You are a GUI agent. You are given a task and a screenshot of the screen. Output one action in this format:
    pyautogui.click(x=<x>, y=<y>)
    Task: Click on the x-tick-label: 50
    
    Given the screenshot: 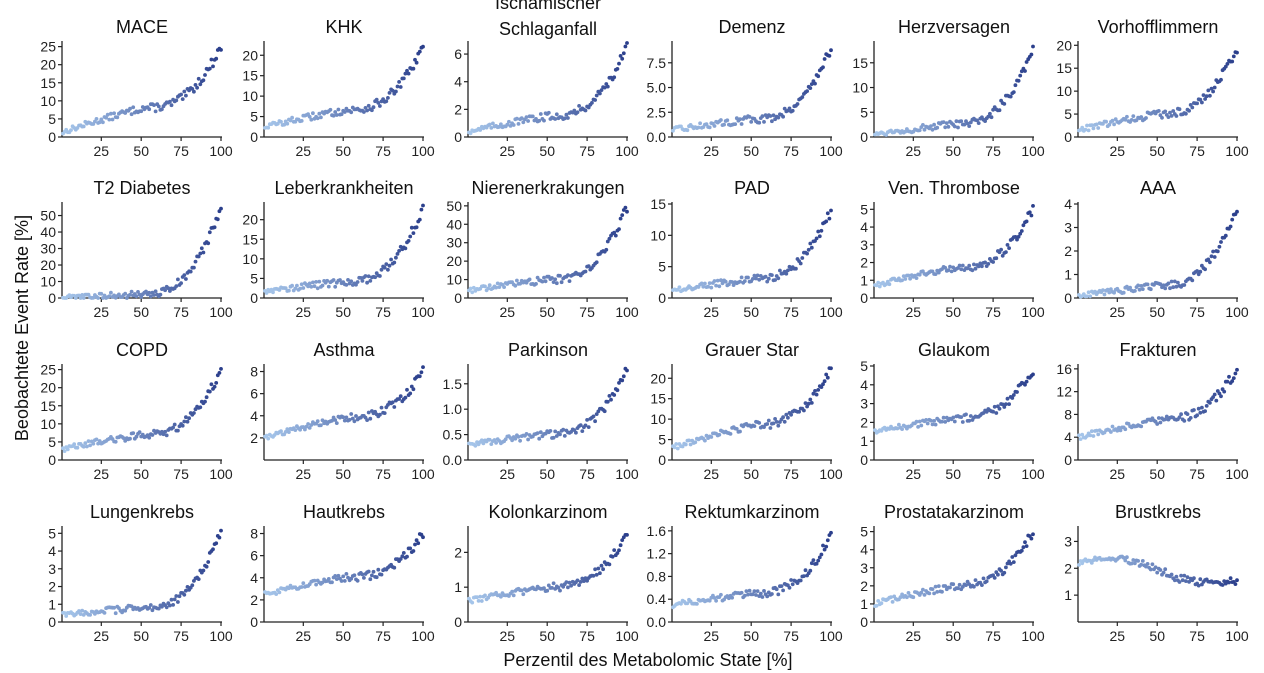 What is the action you would take?
    pyautogui.click(x=751, y=636)
    